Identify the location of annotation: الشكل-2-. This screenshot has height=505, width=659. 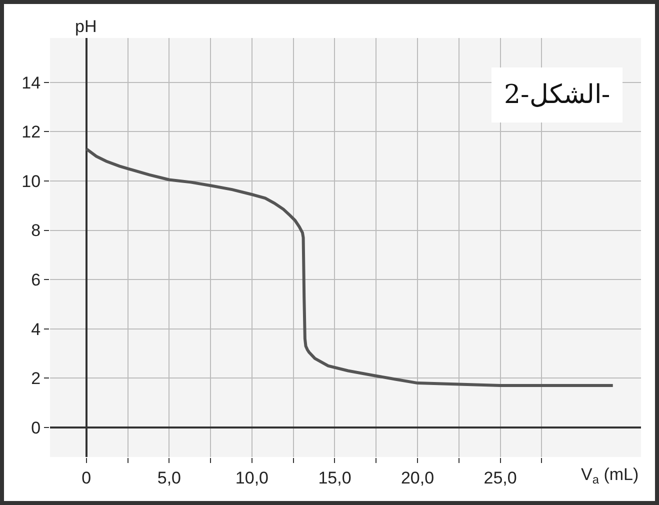
(557, 95).